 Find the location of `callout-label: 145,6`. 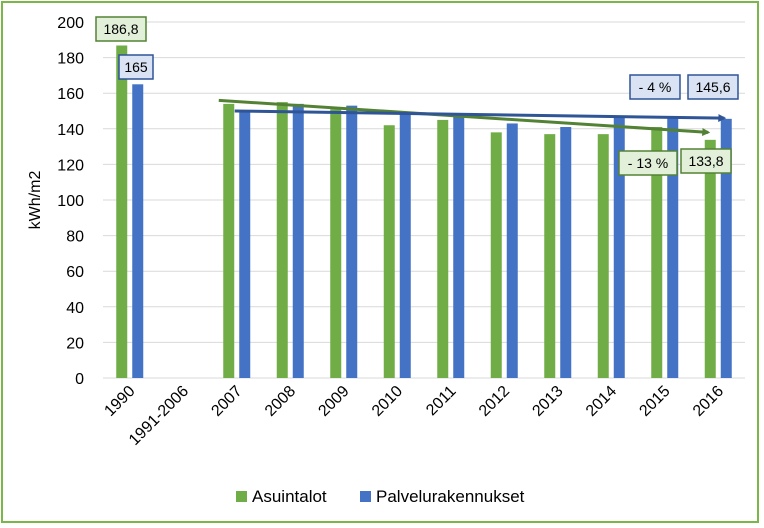

callout-label: 145,6 is located at coordinates (712, 87).